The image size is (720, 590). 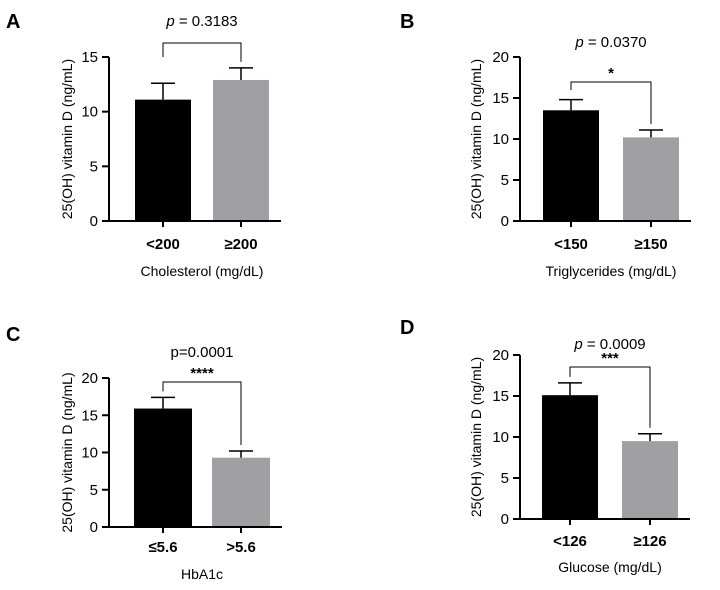 I want to click on x-tick-label: ≥126, so click(x=649, y=541).